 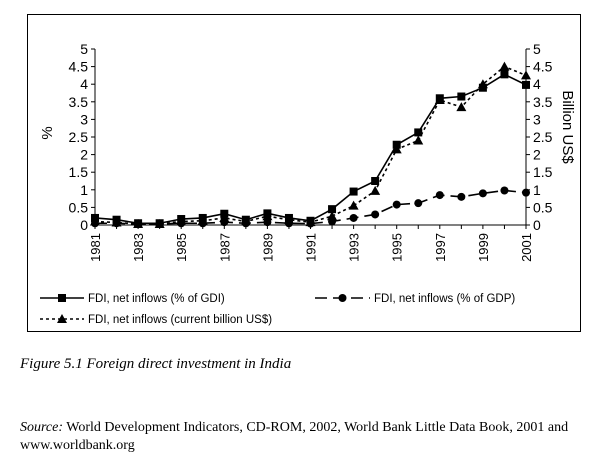 I want to click on source-prefix: Source:, so click(x=42, y=427).